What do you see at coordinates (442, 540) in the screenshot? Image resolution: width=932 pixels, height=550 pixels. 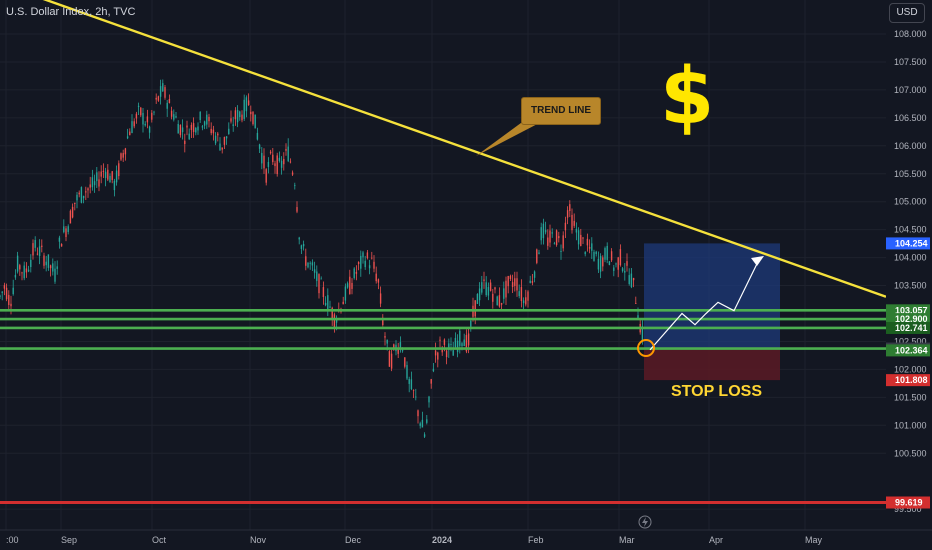 I see `x-tick-label: 2024` at bounding box center [442, 540].